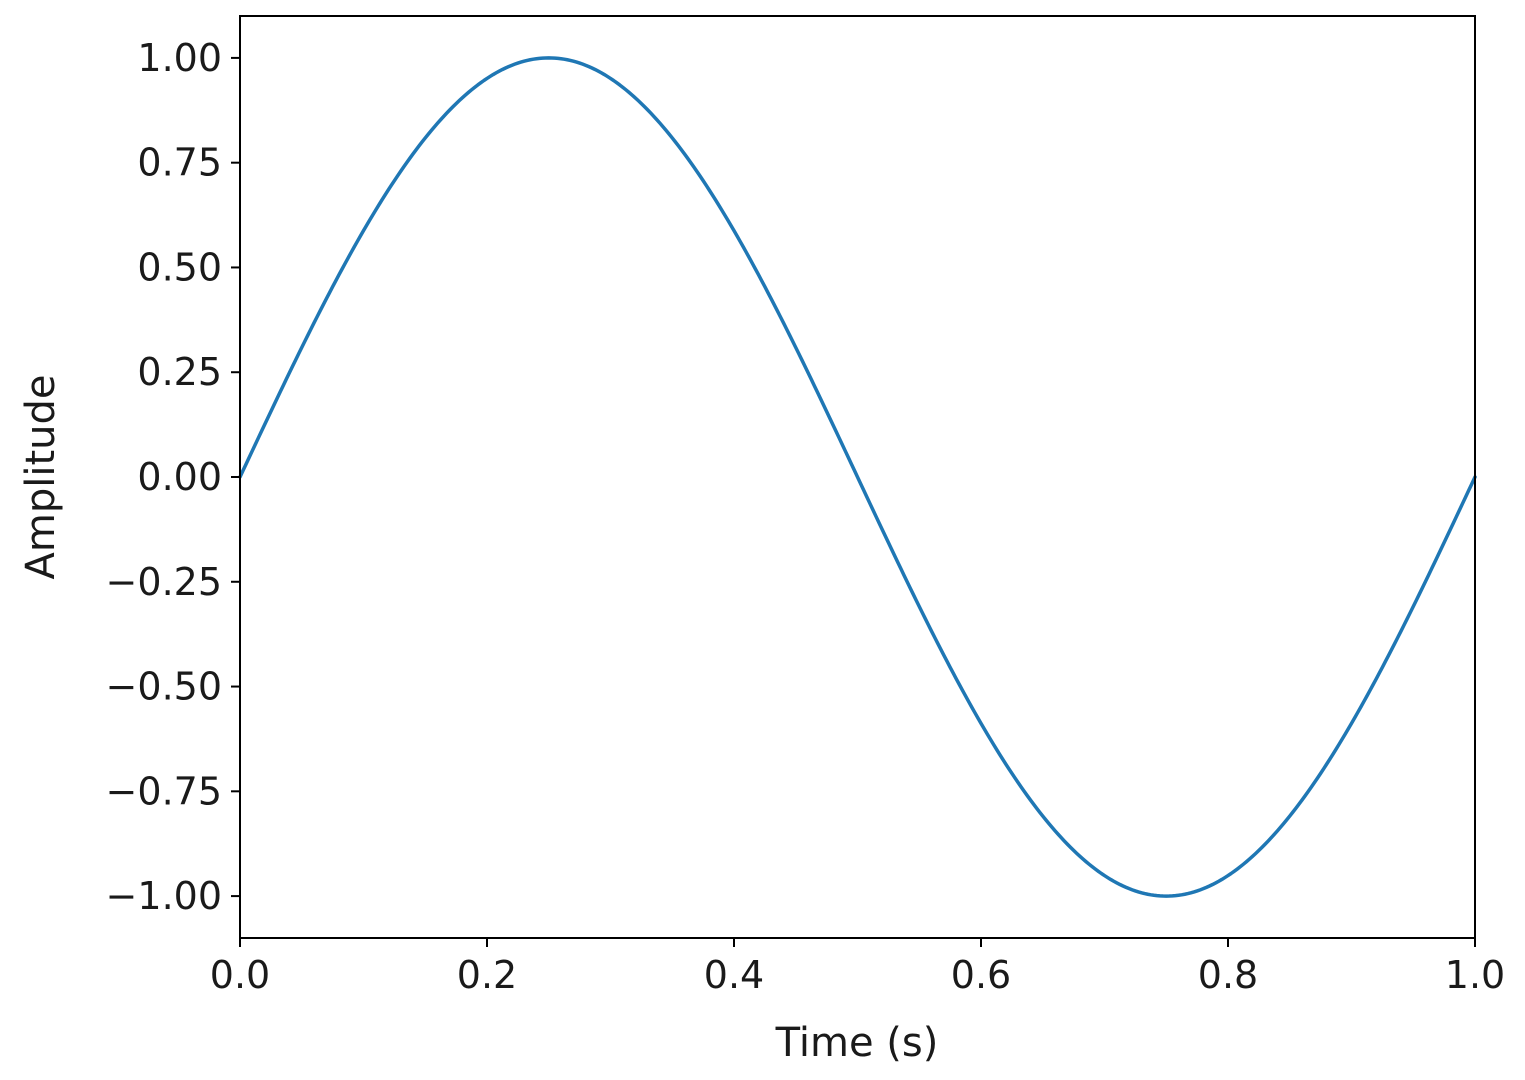 This screenshot has width=1525, height=1080. I want to click on y-tick-label: 0.50, so click(179, 267).